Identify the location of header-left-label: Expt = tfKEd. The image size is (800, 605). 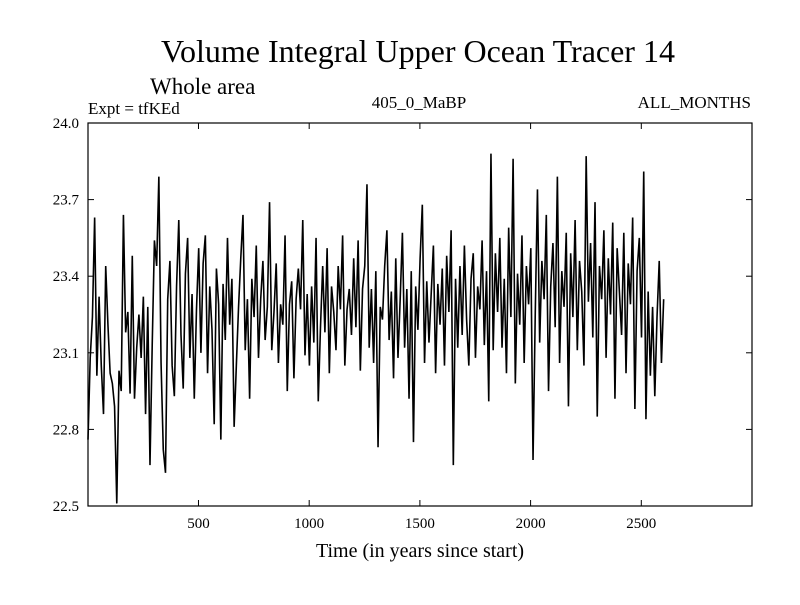
(134, 108).